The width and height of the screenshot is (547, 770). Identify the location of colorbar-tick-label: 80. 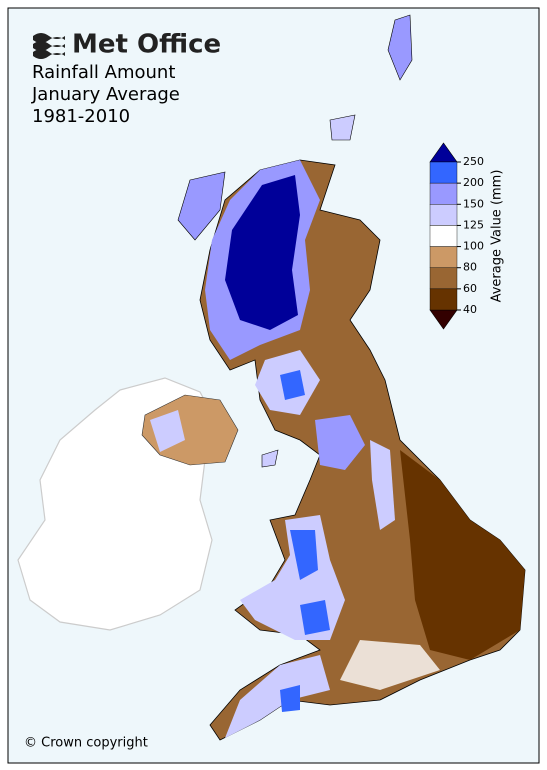
(470, 267).